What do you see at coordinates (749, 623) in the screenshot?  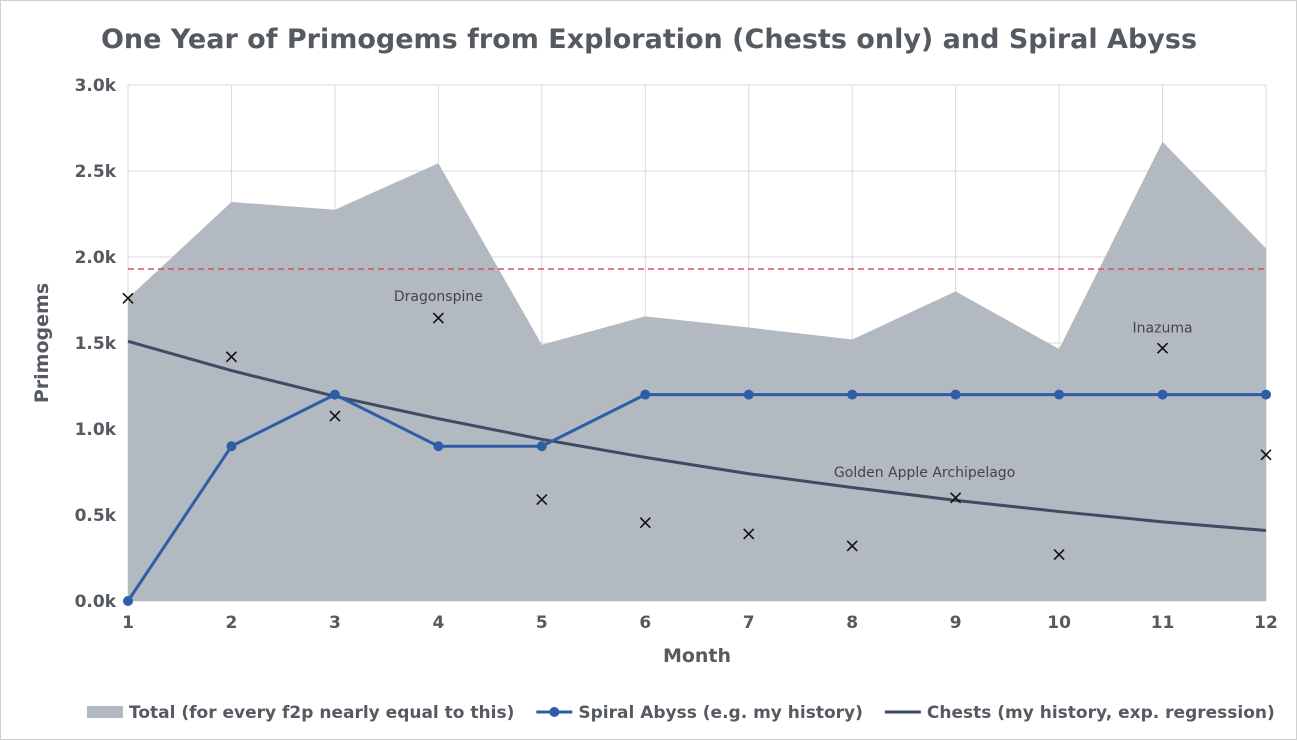 I see `x-tick-label: 7` at bounding box center [749, 623].